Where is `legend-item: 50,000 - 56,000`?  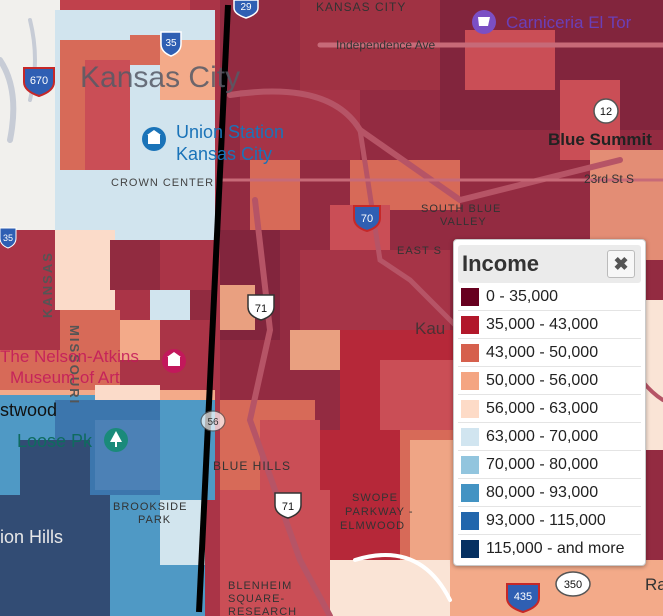
legend-item: 50,000 - 56,000 is located at coordinates (549, 381).